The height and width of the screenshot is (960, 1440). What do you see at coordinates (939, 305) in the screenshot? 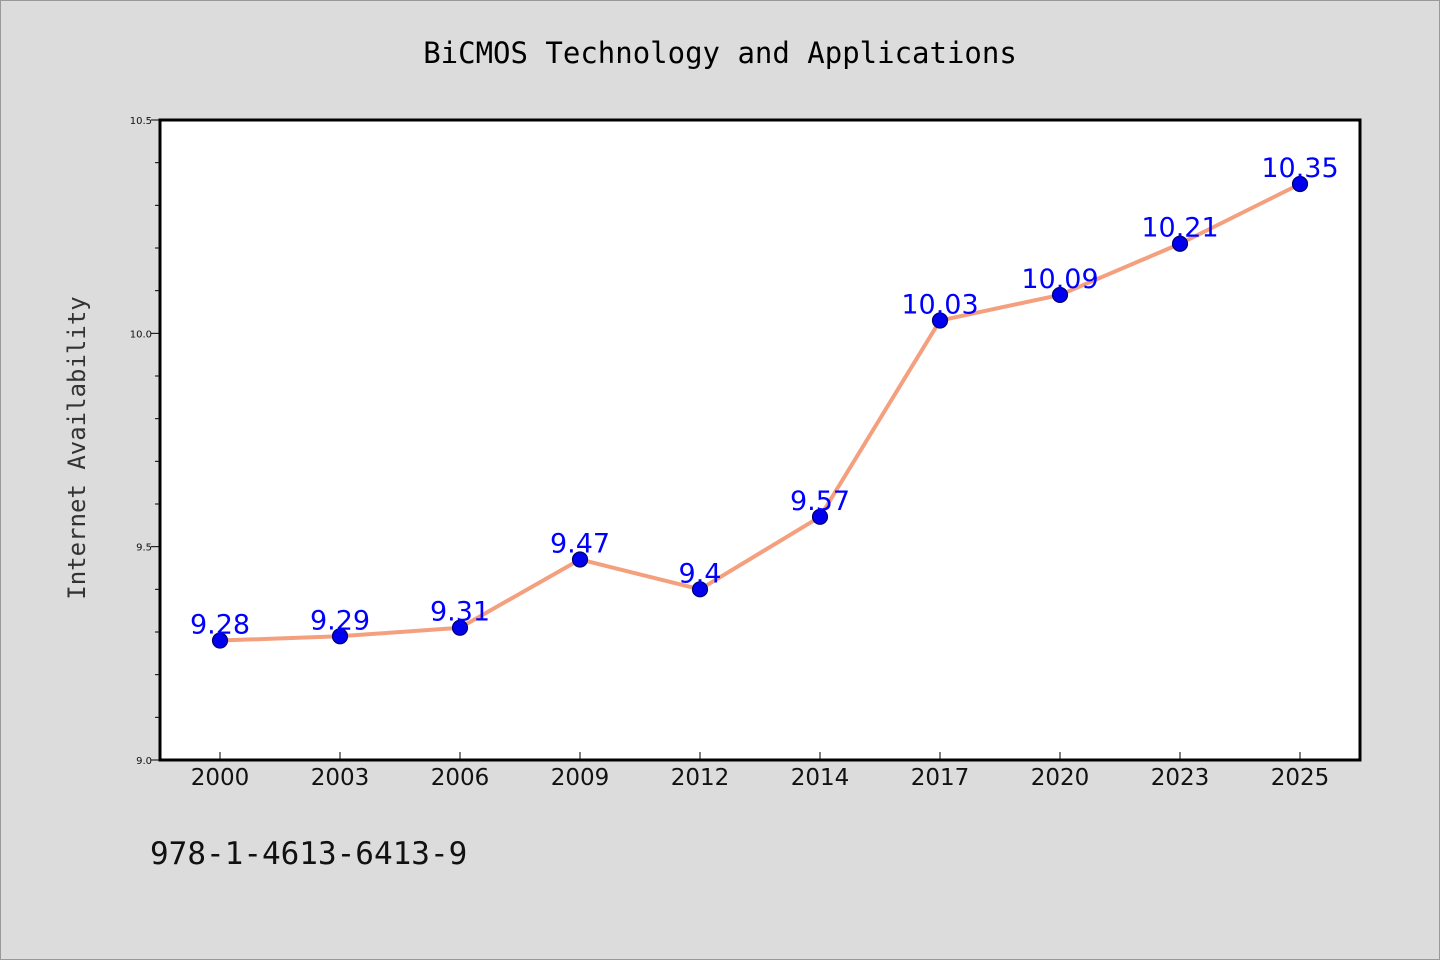
I see `data-label: 10.03` at bounding box center [939, 305].